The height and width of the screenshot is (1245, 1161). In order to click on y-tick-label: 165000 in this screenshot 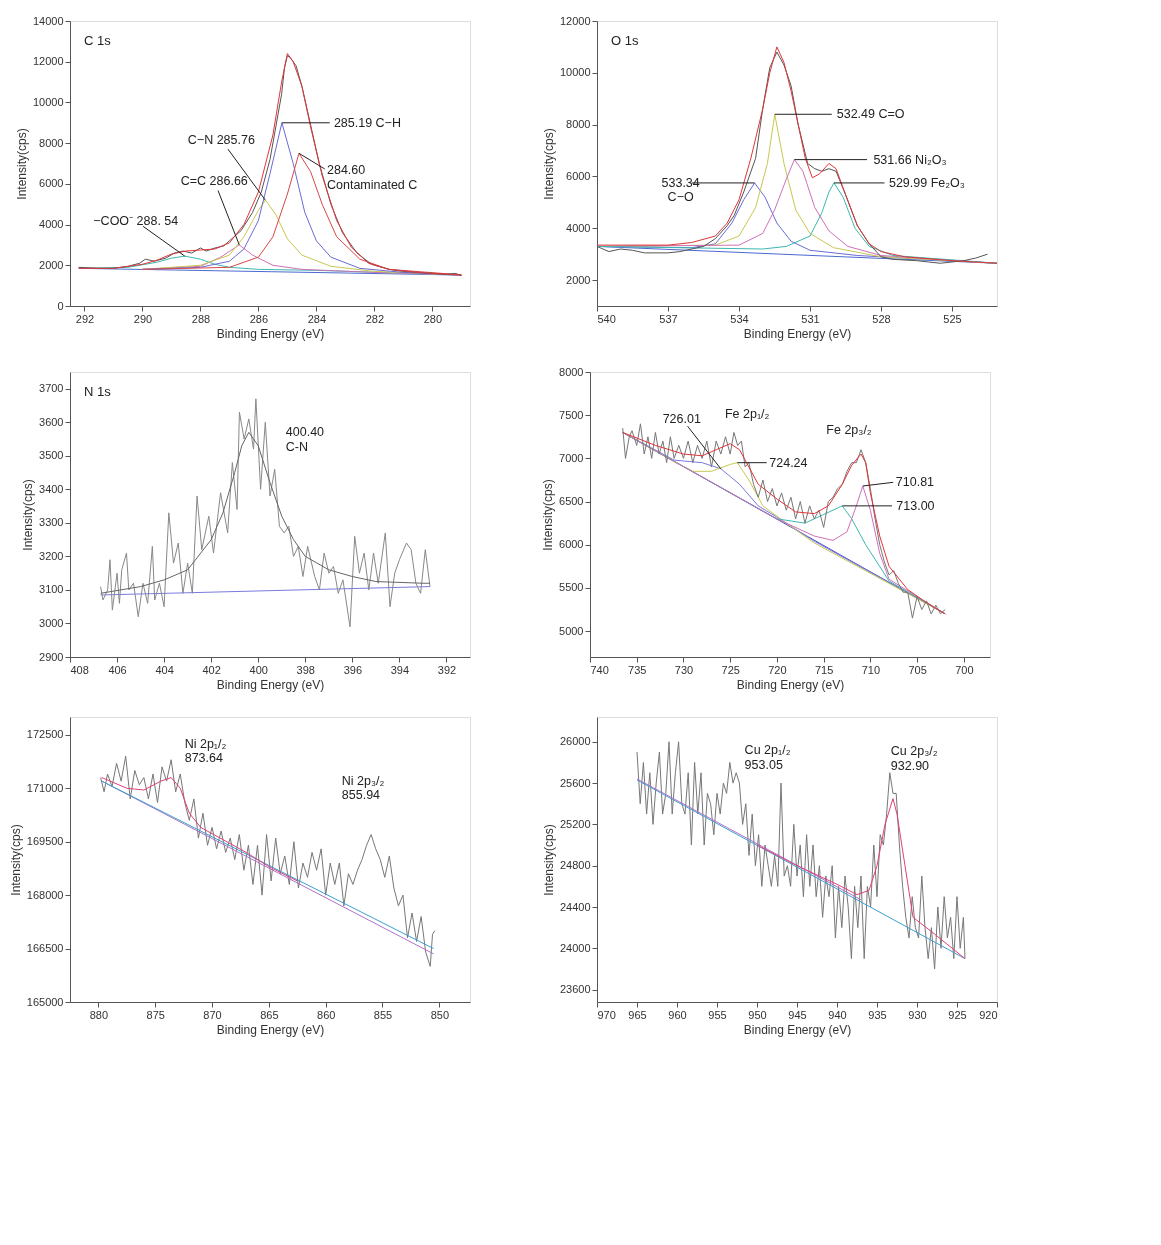, I will do `click(45, 1001)`.